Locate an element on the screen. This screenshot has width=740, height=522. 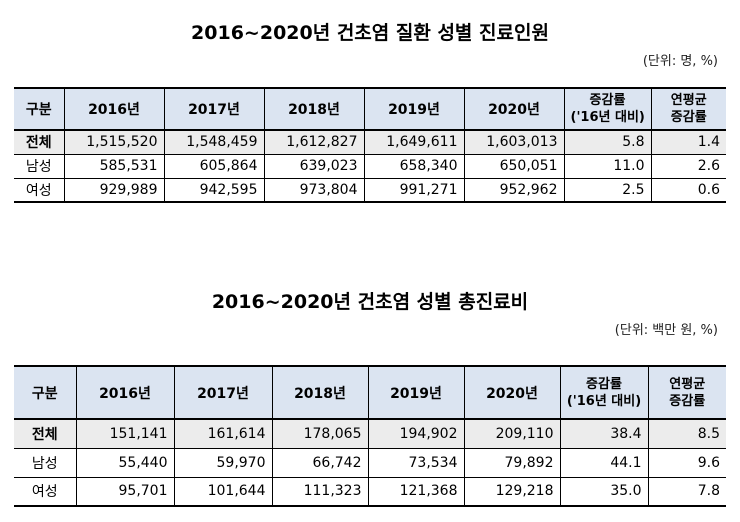
cell-annual-rate: 9.6 is located at coordinates (686, 462).